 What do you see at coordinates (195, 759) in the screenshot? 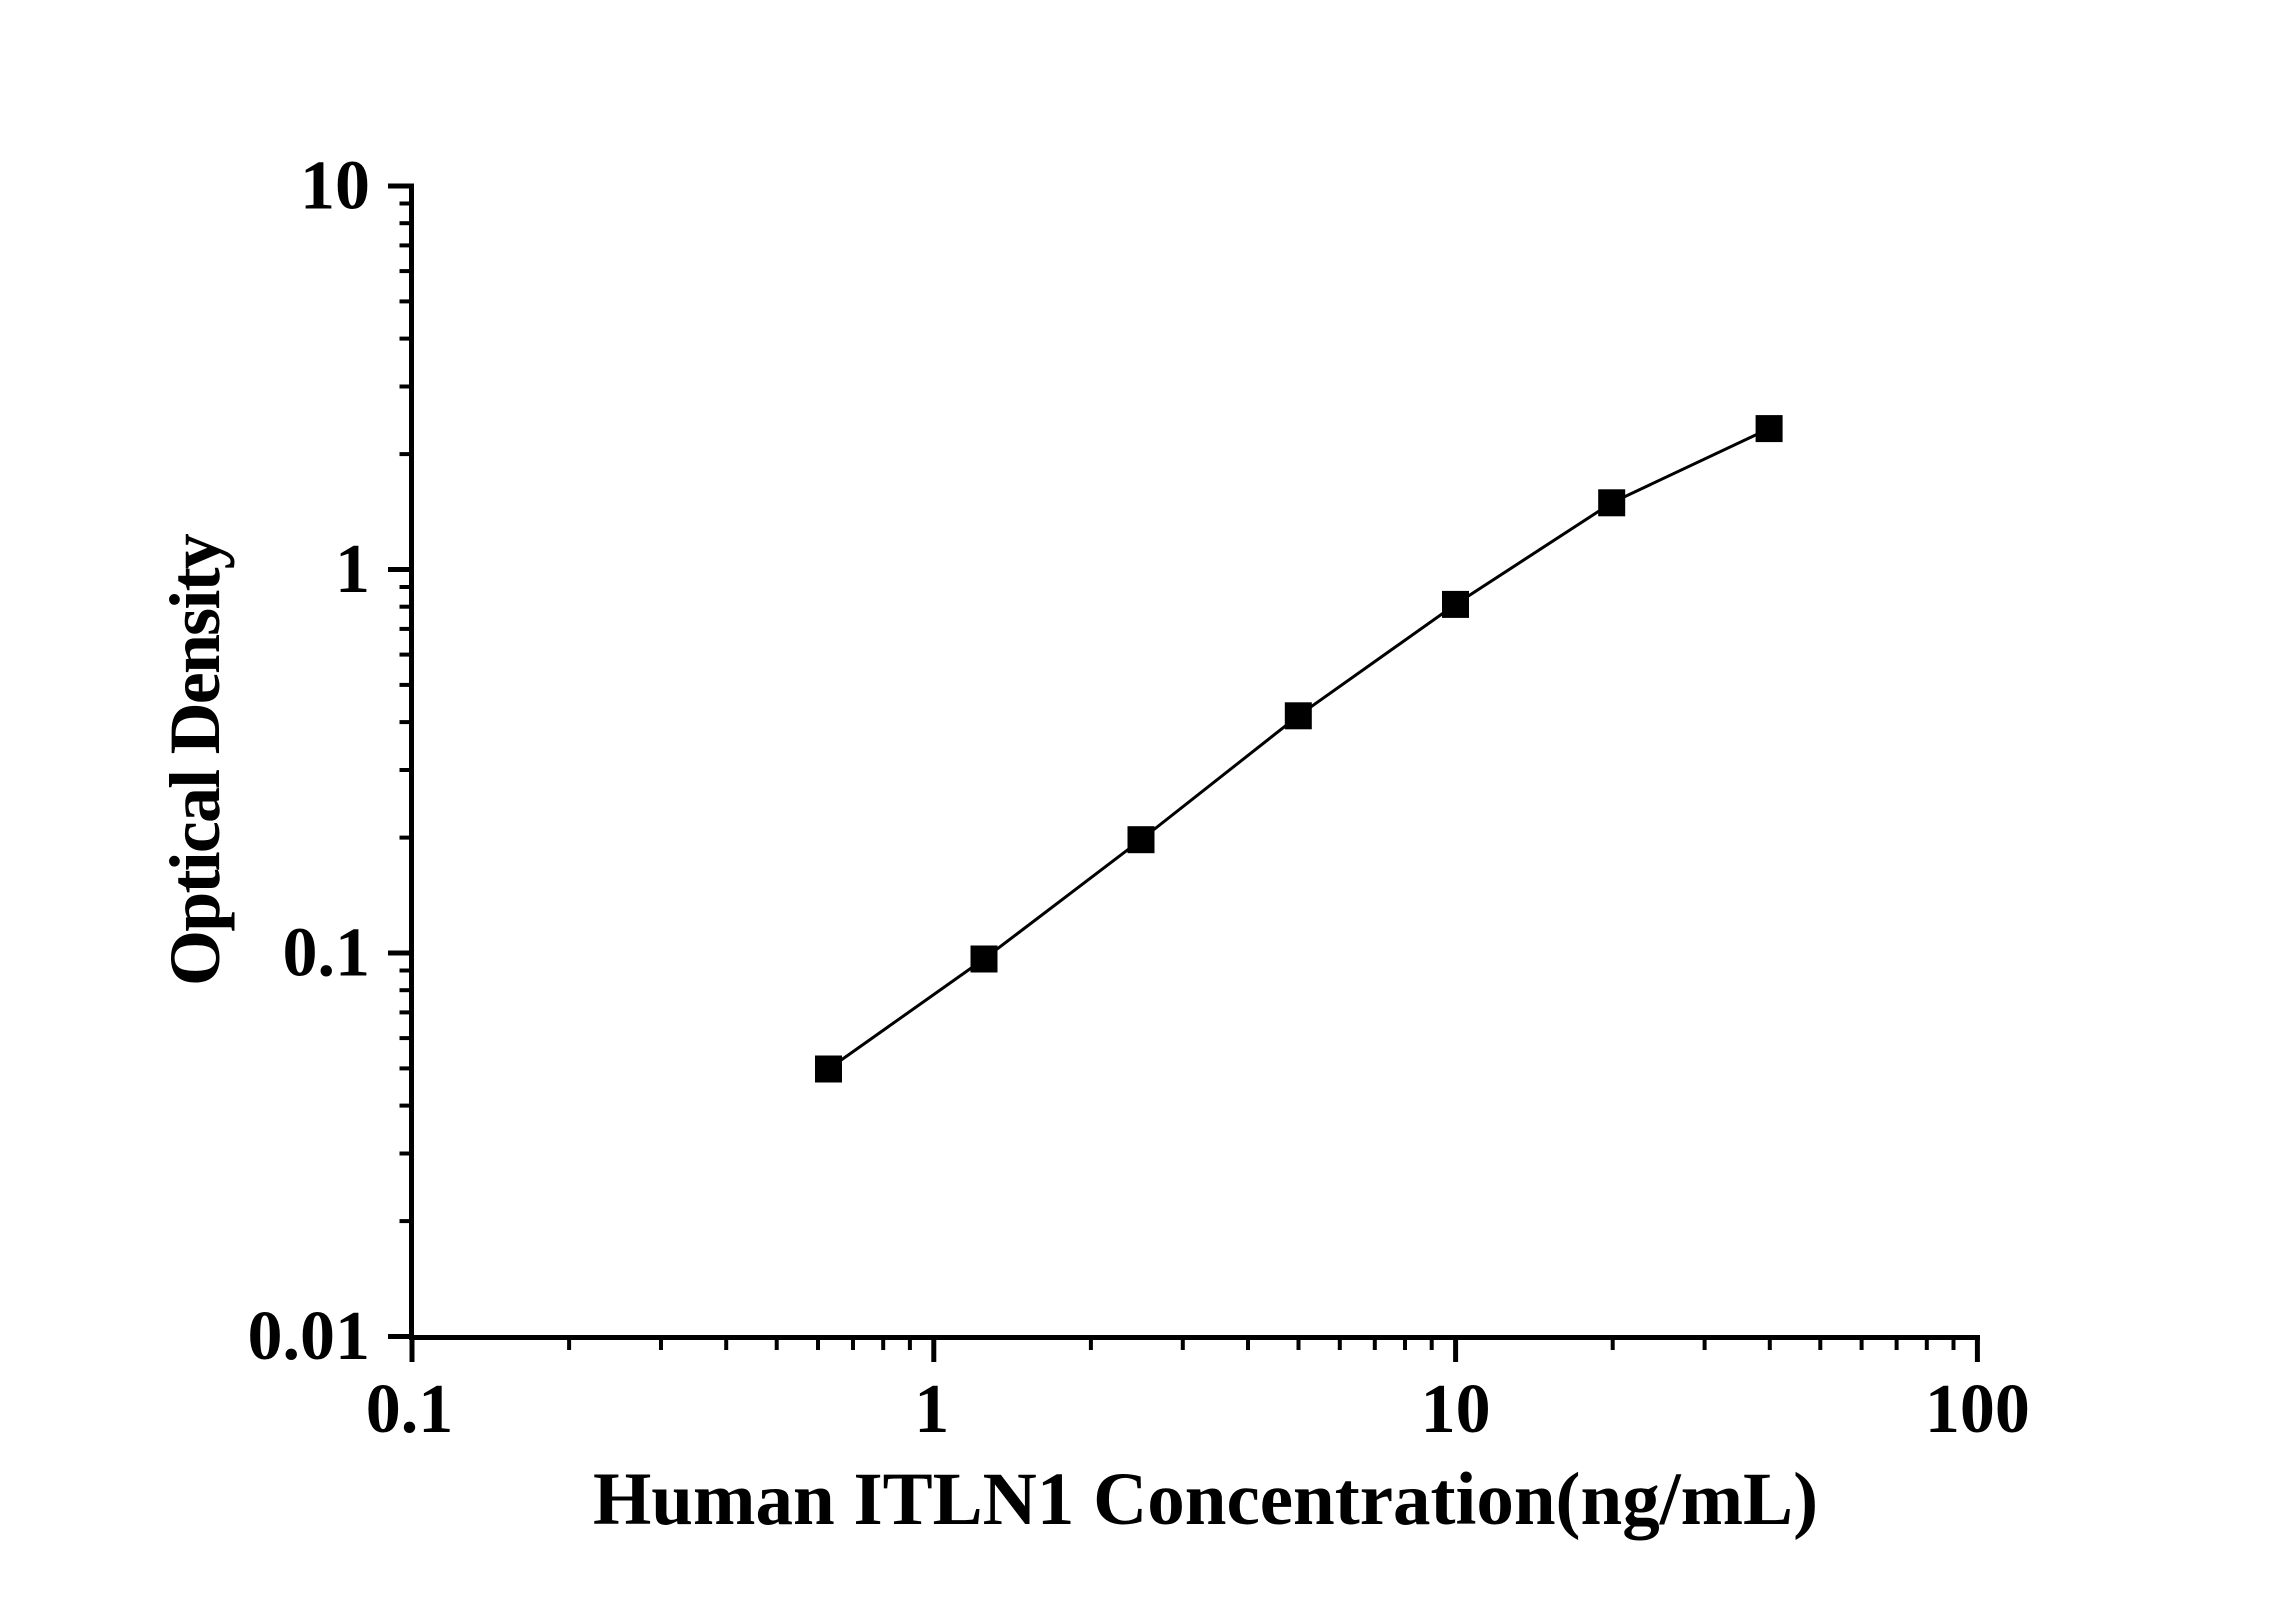
I see `svg-text: Optical Density` at bounding box center [195, 759].